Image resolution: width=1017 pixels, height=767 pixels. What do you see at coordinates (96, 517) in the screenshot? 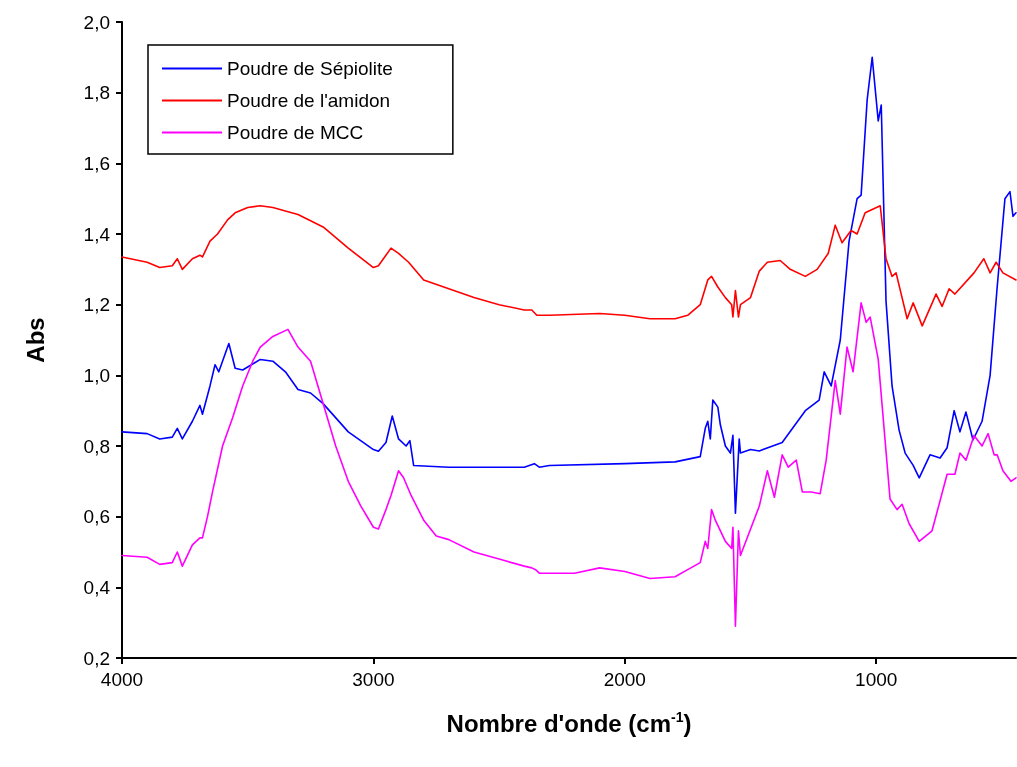
I see `y-tick-label: 0,6` at bounding box center [96, 517].